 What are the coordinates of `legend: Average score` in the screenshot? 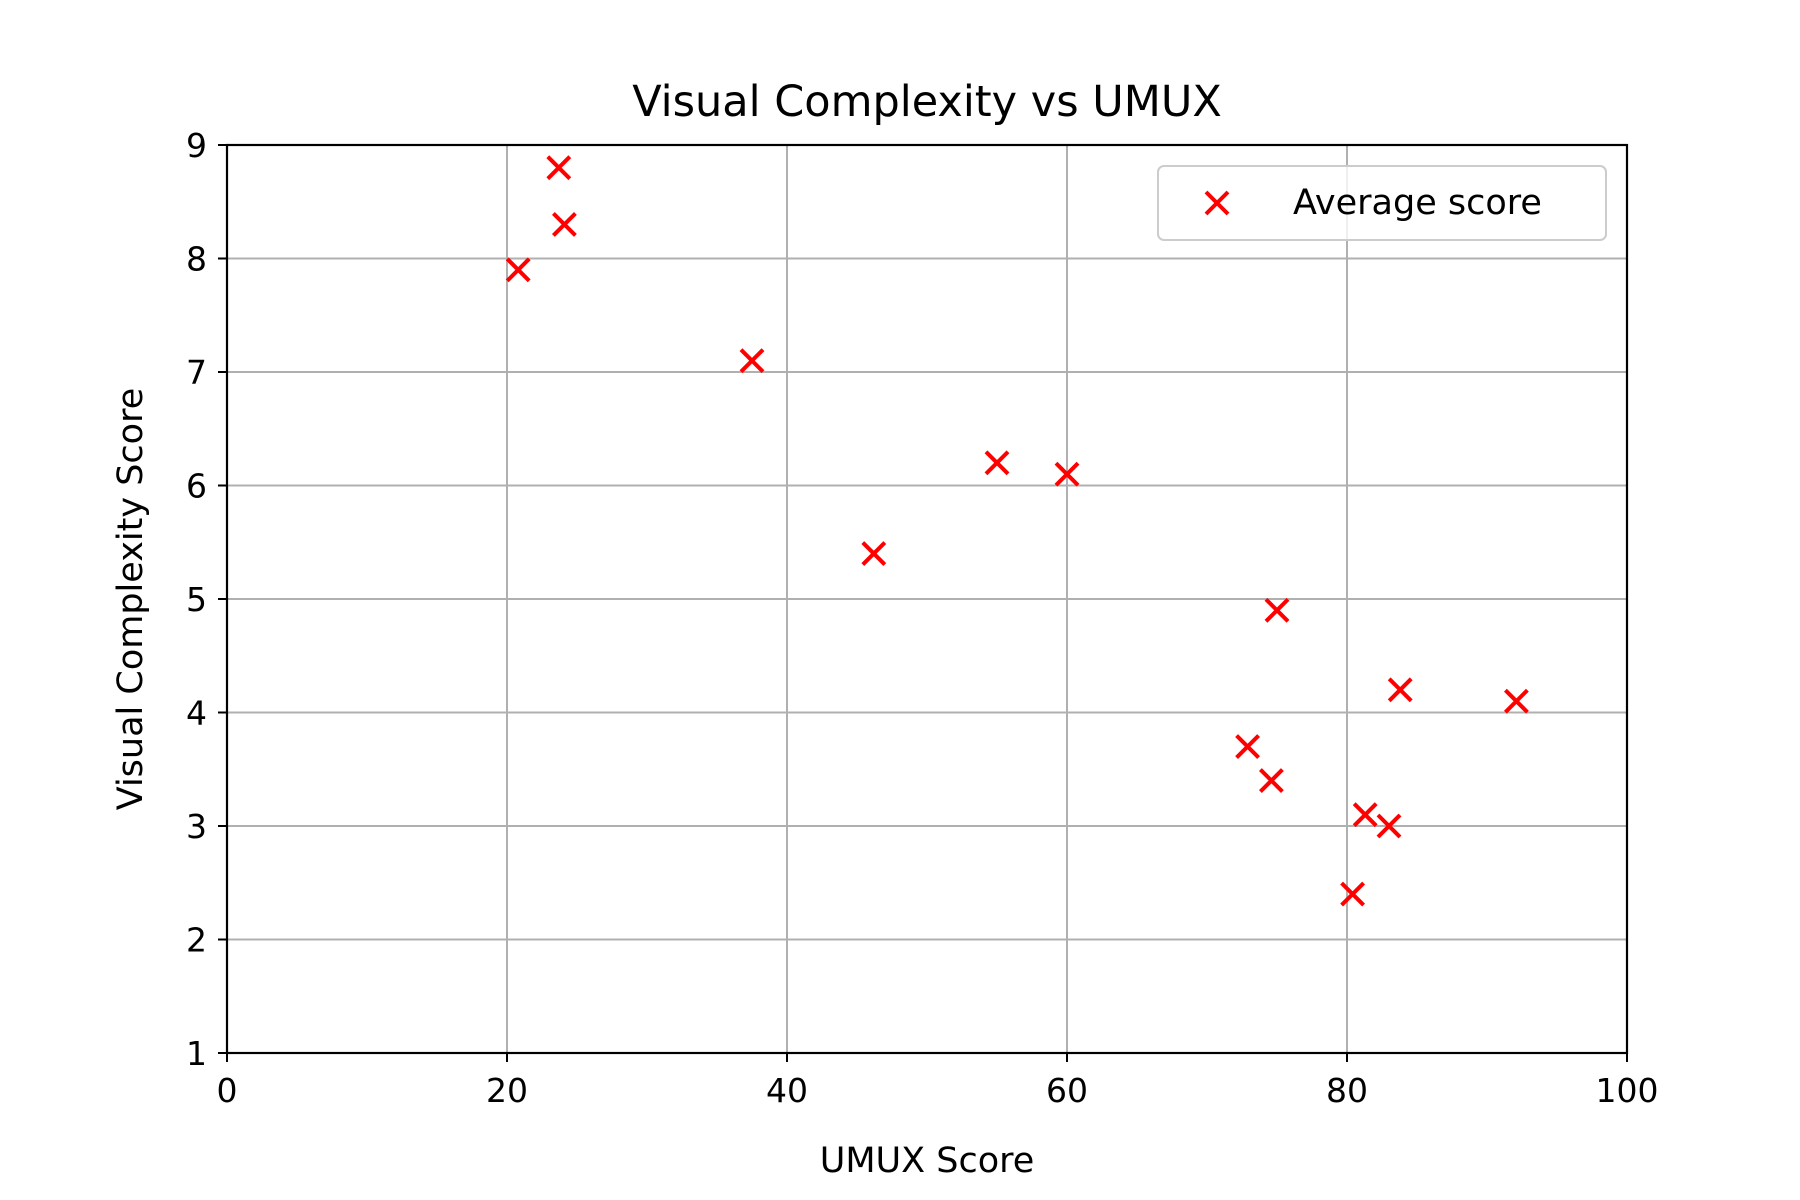 It's located at (1382, 203).